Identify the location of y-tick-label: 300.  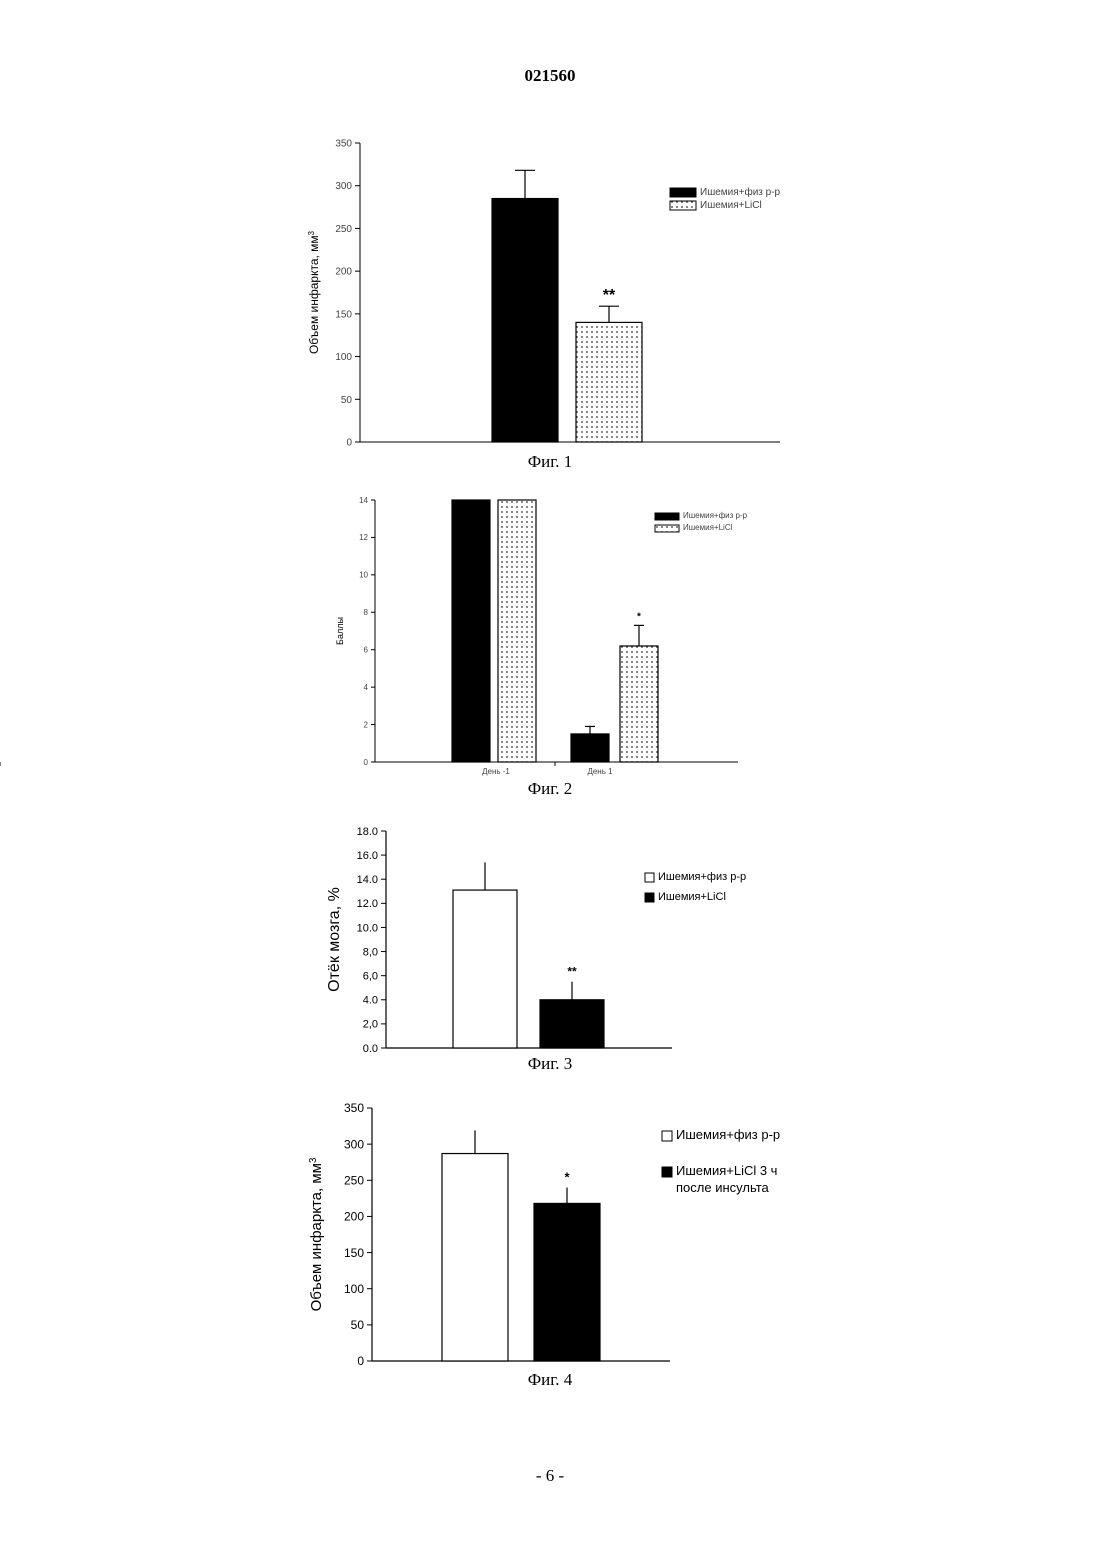
(354, 1144).